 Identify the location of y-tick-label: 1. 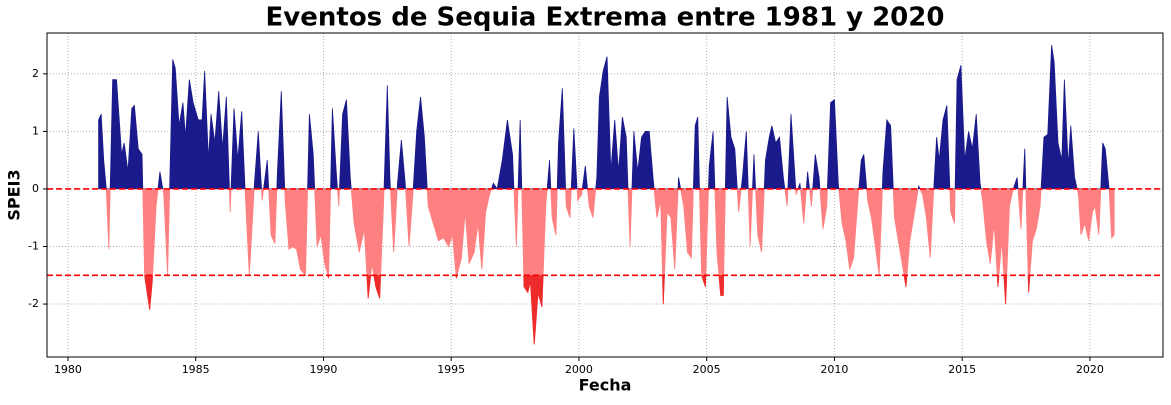
(35, 130).